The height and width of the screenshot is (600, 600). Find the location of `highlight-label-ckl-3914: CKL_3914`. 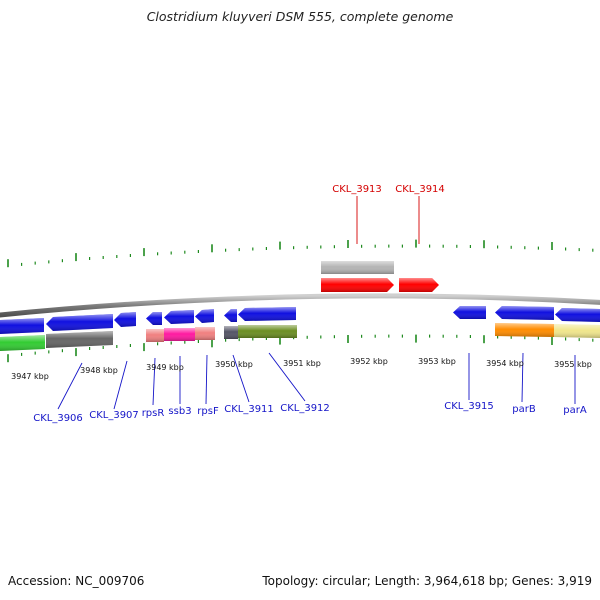

highlight-label-ckl-3914: CKL_3914 is located at coordinates (420, 189).